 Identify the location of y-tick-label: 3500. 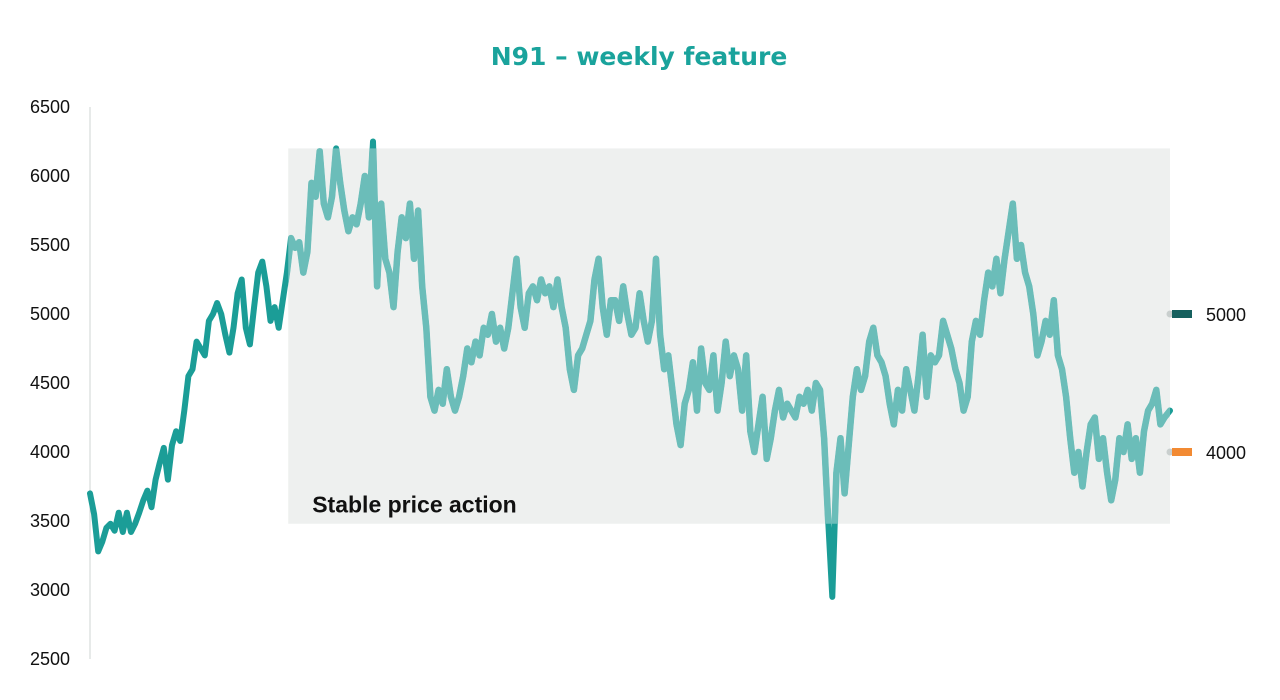
(50, 521).